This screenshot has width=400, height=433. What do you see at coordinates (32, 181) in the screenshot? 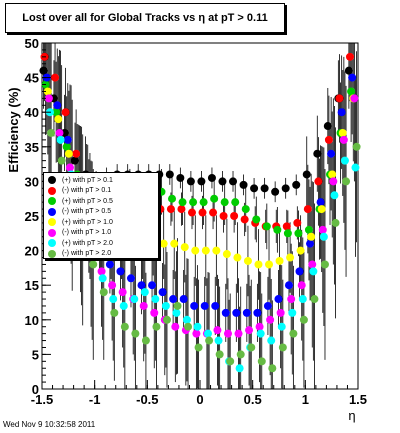
I see `y-tick-label: 30` at bounding box center [32, 181].